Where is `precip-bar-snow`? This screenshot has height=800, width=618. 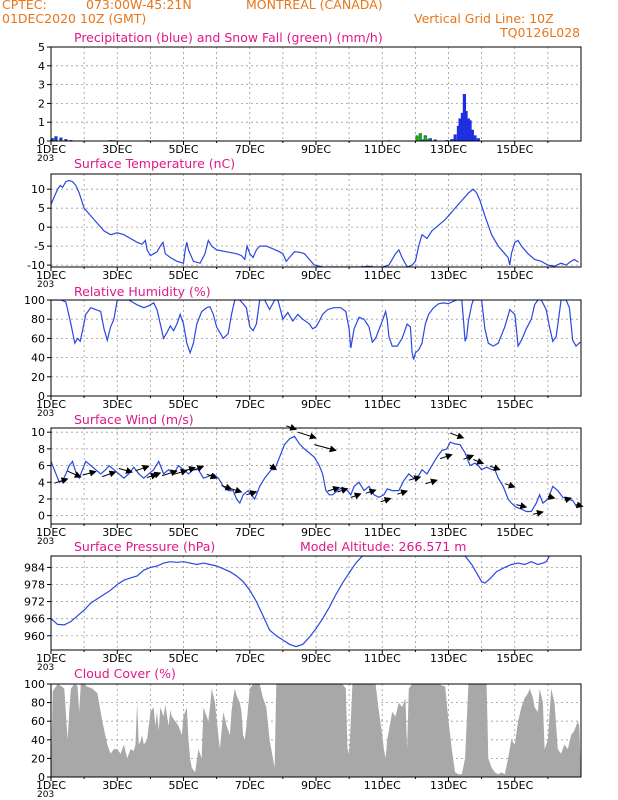
precip-bar-snow is located at coordinates (420, 137).